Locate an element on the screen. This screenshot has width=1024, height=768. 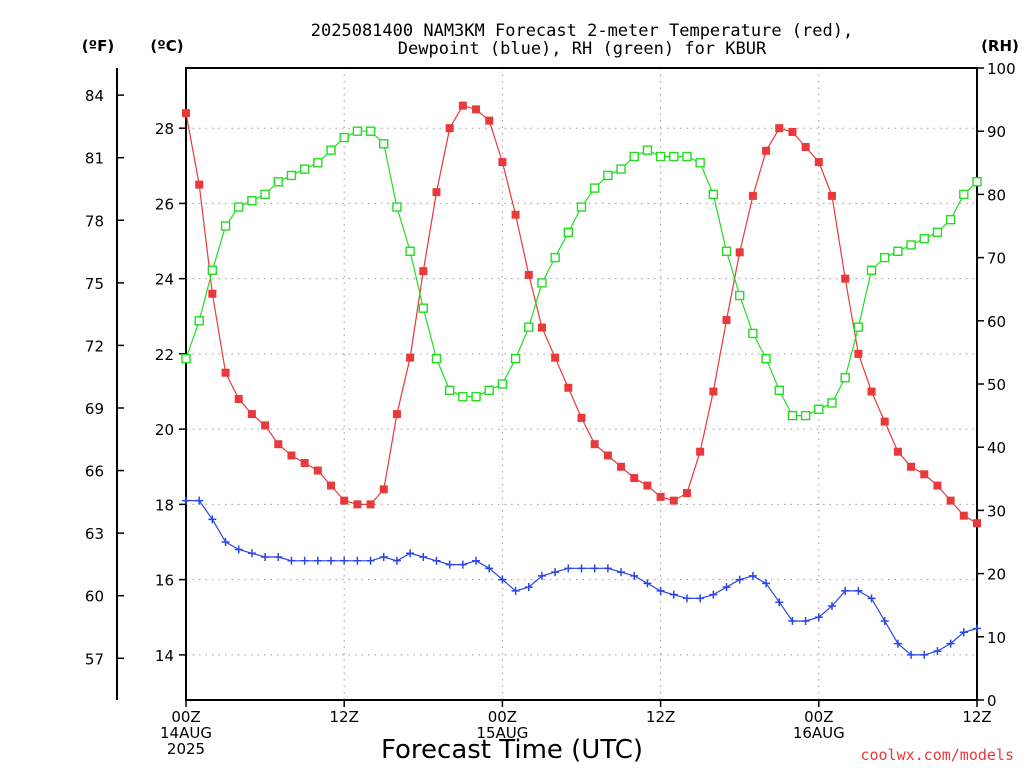
c-tick-label: 16 is located at coordinates (164, 581).